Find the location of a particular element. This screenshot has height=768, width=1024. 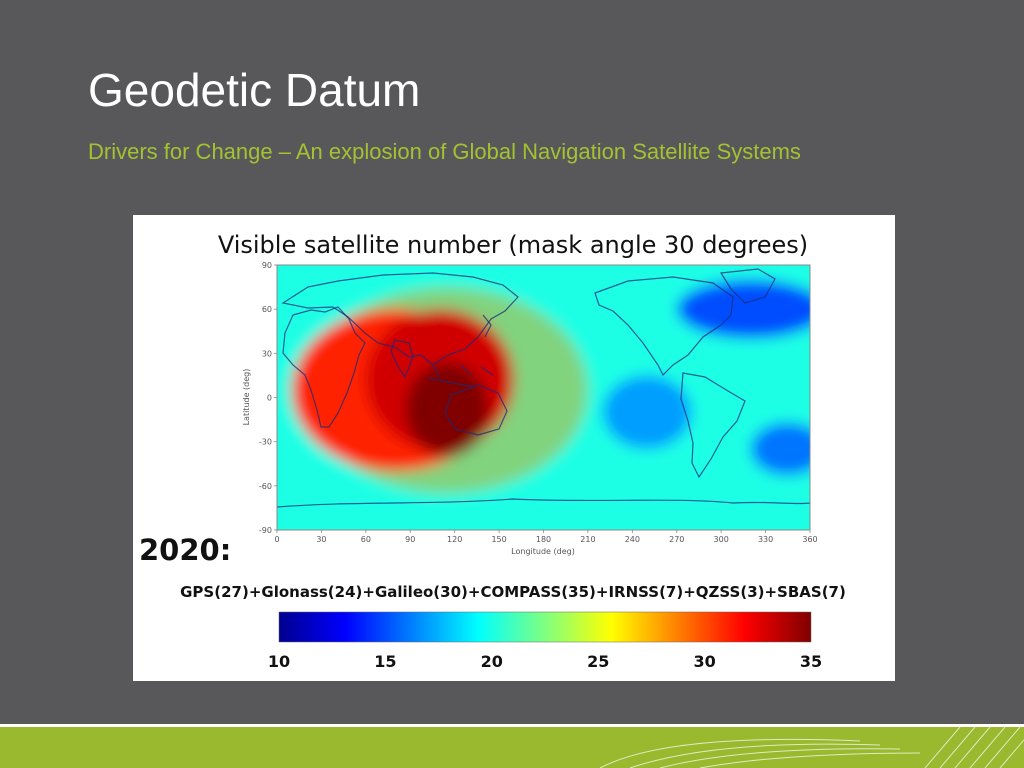

x-tick-label: 0 is located at coordinates (276, 539).